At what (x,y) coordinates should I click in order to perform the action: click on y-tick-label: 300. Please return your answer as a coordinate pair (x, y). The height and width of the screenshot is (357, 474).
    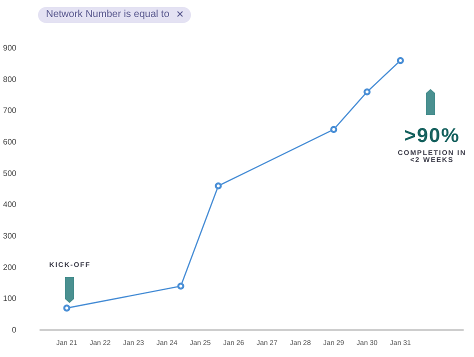
    Looking at the image, I should click on (9, 236).